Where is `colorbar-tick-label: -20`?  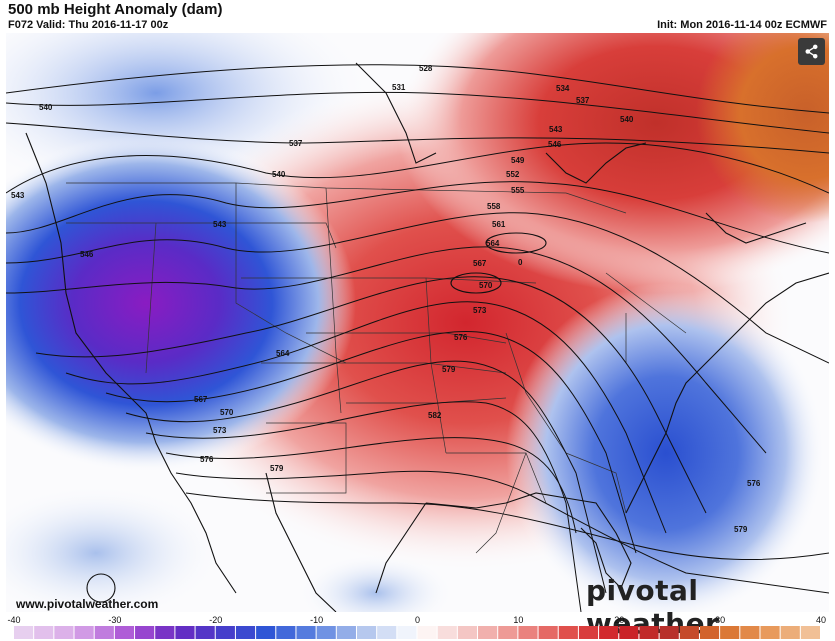
colorbar-tick-label: -20 is located at coordinates (215, 620).